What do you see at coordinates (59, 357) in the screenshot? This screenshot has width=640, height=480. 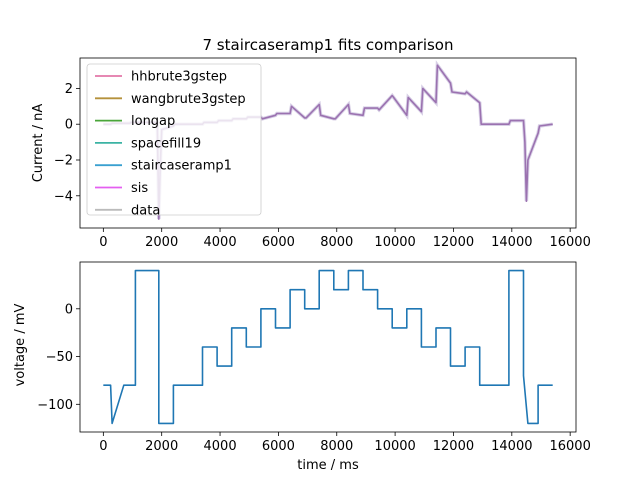 I see `y-tick-label: −50` at bounding box center [59, 357].